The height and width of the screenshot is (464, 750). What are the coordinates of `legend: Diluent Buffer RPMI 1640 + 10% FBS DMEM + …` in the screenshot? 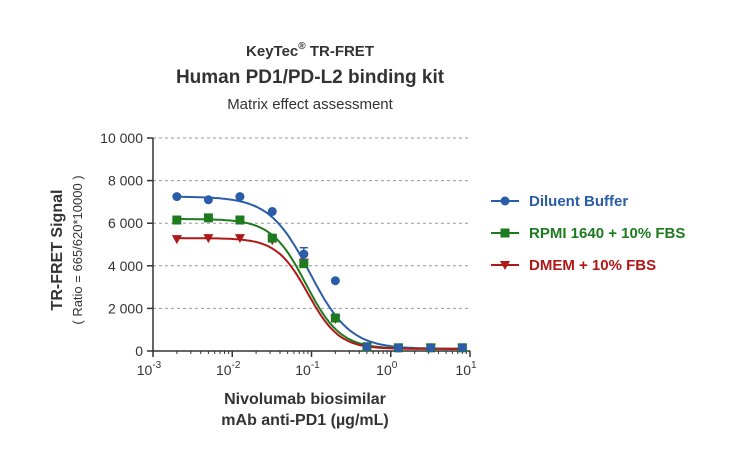 It's located at (588, 233).